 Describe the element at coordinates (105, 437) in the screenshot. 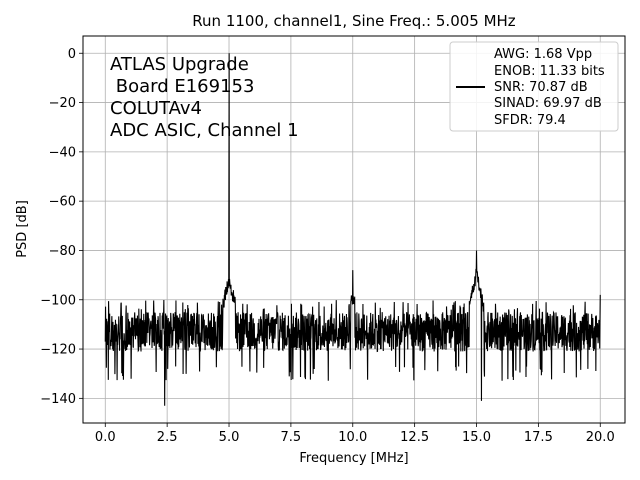

I see `x-tick-label: 0.0` at that location.